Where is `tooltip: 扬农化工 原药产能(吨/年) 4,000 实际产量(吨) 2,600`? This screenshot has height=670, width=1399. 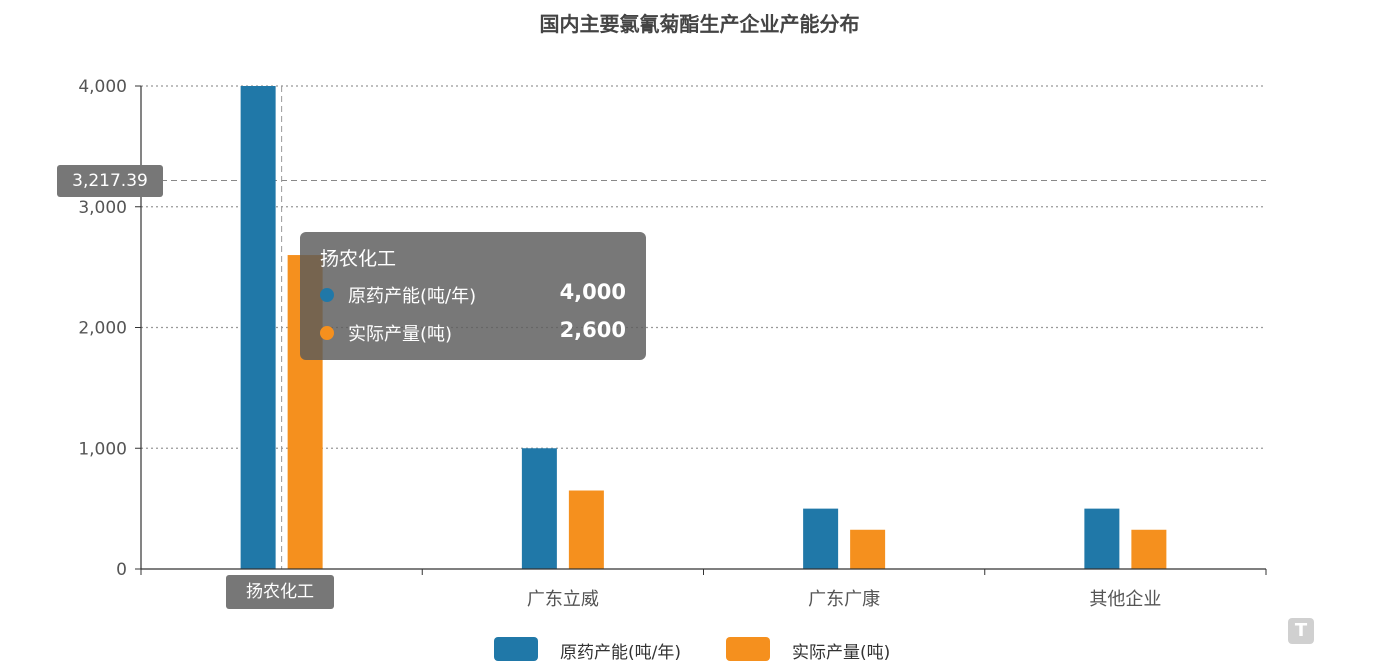 tooltip: 扬农化工 原药产能(吨/年) 4,000 实际产量(吨) 2,600 is located at coordinates (473, 296).